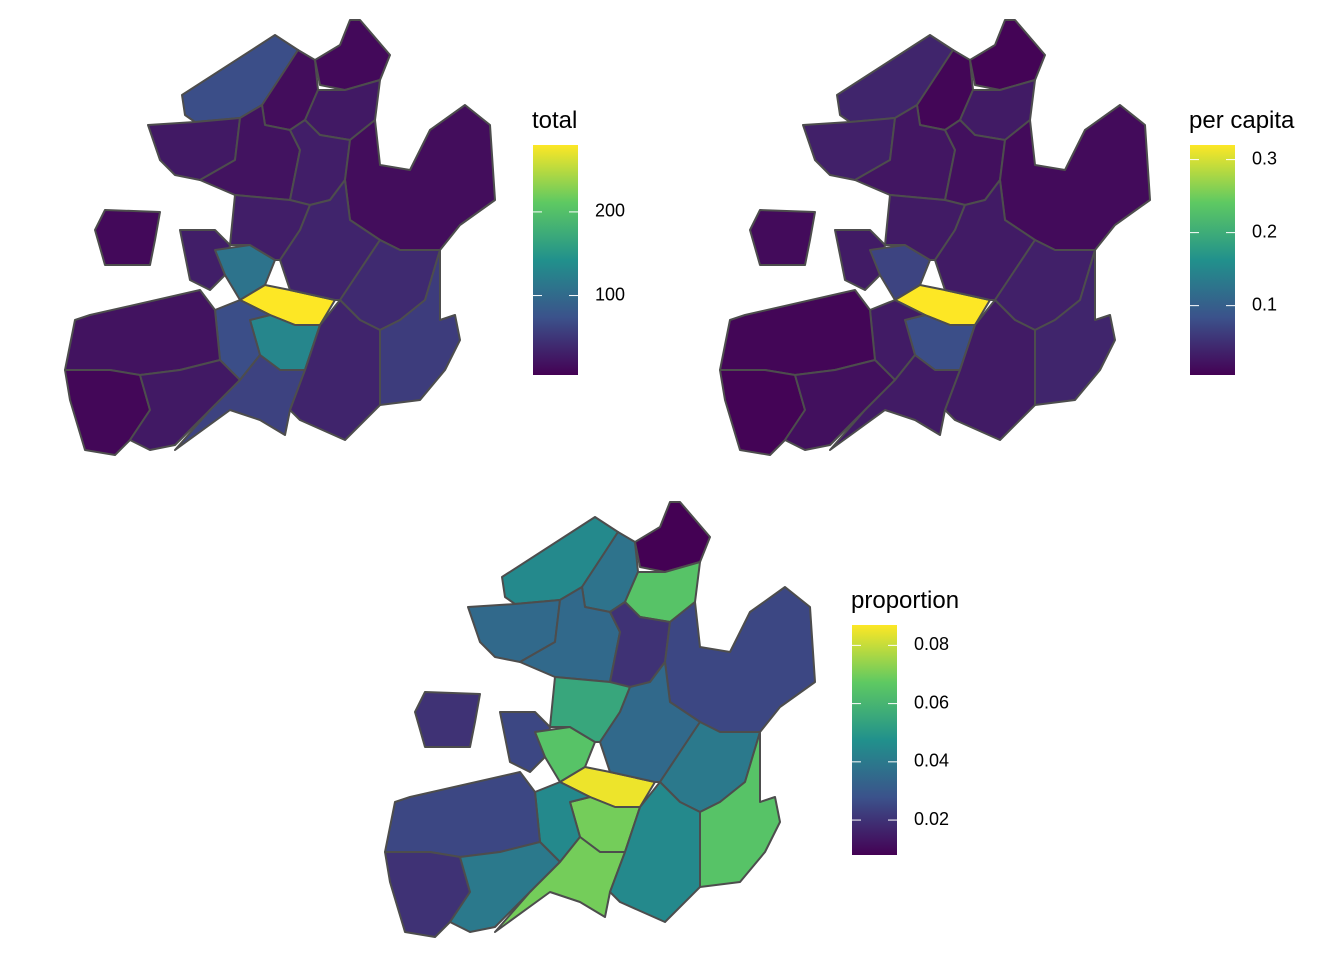  What do you see at coordinates (905, 600) in the screenshot?
I see `legend-title: proportion` at bounding box center [905, 600].